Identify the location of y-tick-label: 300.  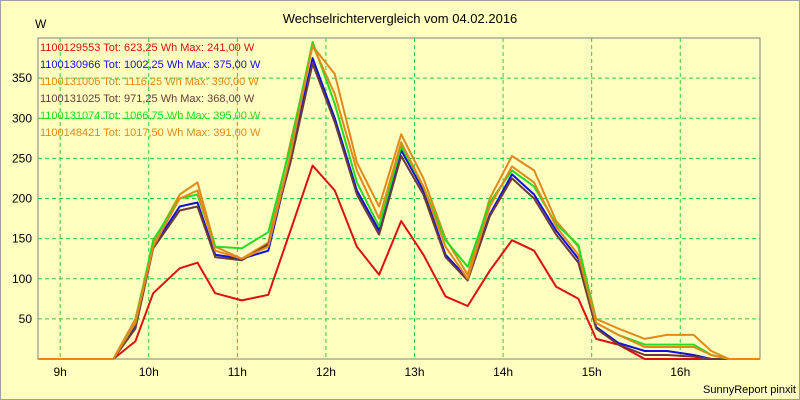
(22, 118).